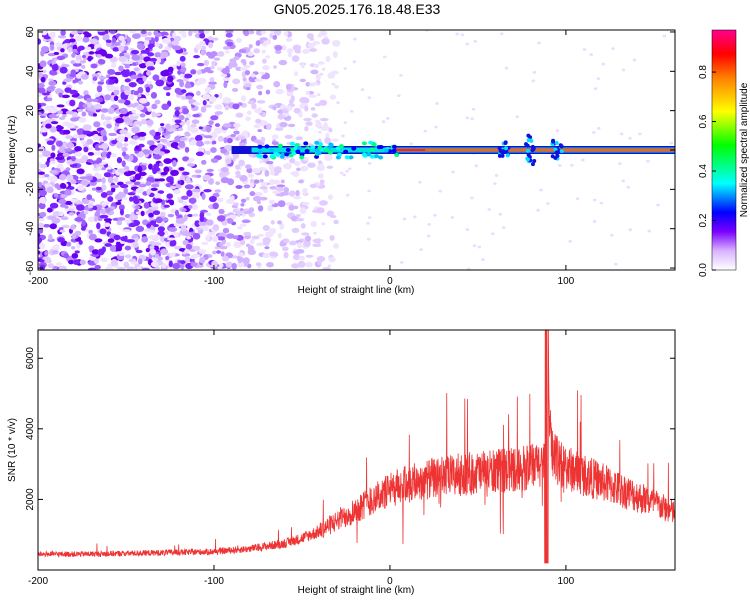 This screenshot has height=600, width=750. Describe the element at coordinates (356, 590) in the screenshot. I see `snr-x-axis-label: Height of straight line (km)` at that location.